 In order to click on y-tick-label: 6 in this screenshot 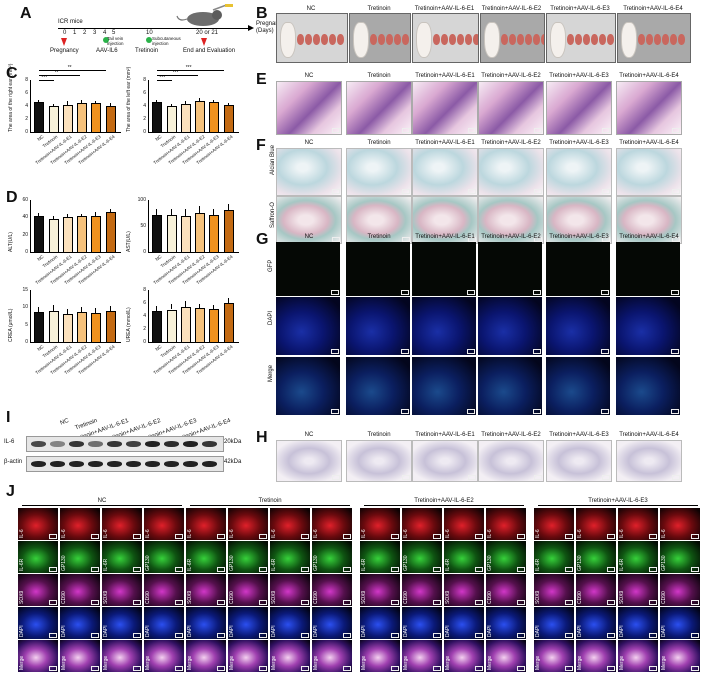, I will do `click(26, 93)`.